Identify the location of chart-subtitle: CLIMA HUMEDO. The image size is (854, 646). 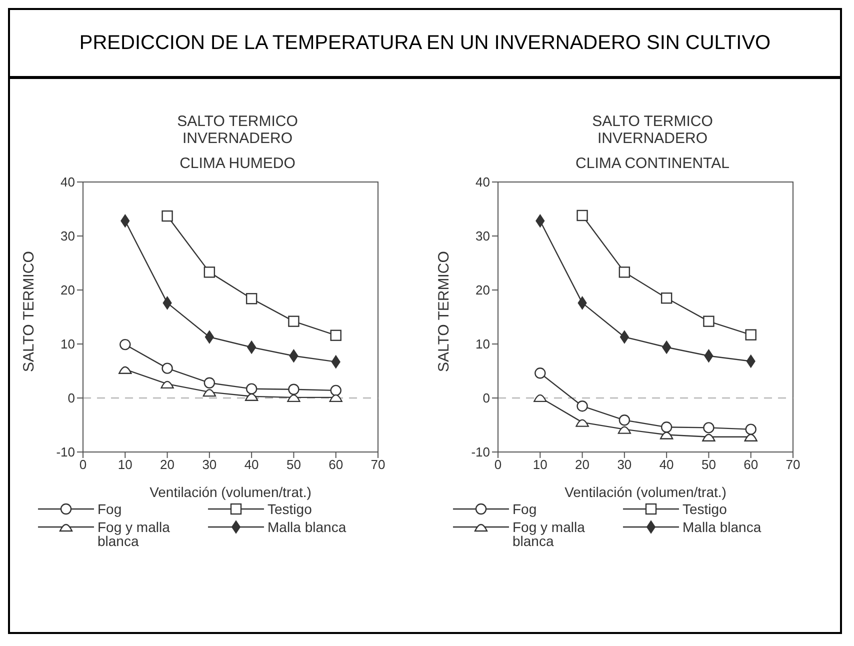
(237, 163).